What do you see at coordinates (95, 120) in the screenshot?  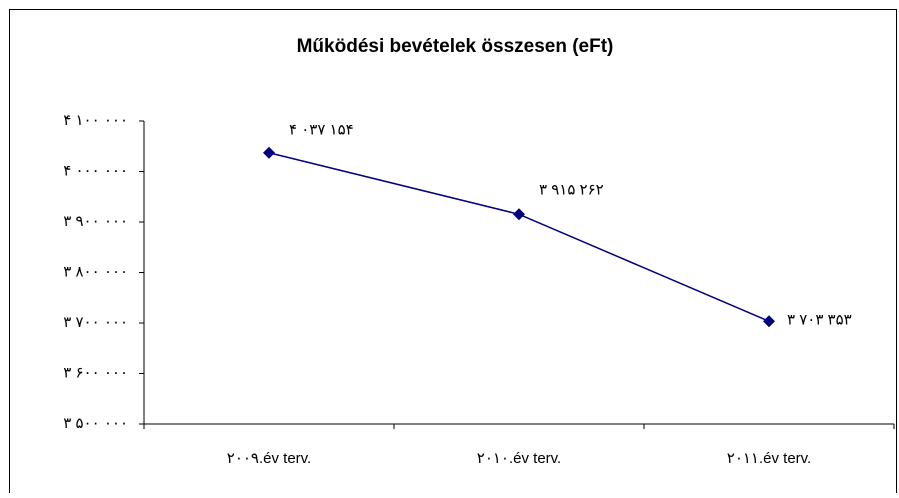 I see `y-tick-label: ۴ ۱۰۰ ۰۰۰` at bounding box center [95, 120].